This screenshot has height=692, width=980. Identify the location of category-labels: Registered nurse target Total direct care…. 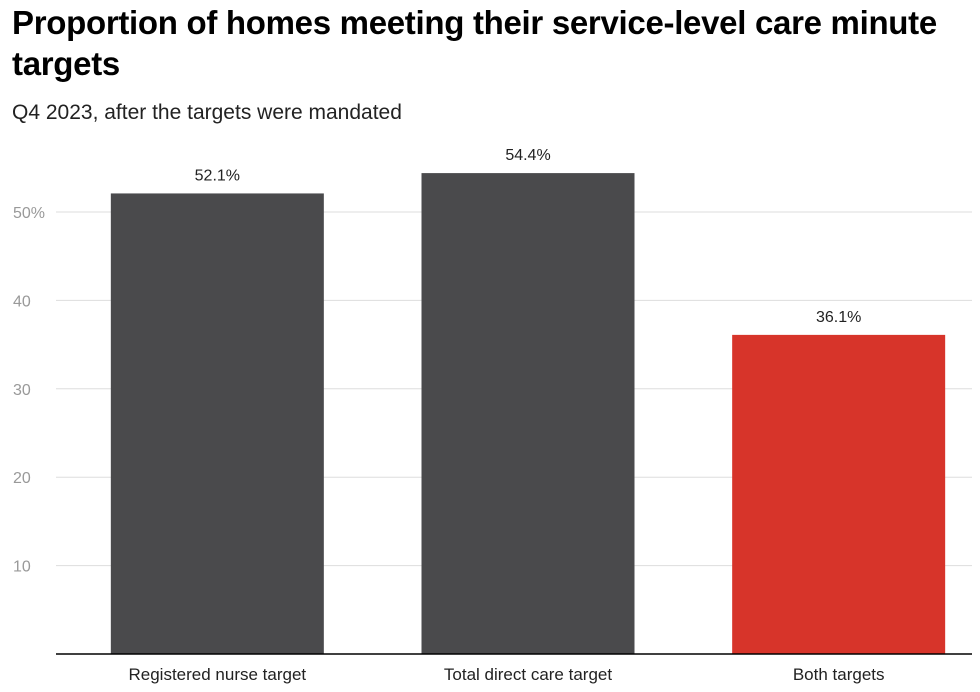
(507, 674).